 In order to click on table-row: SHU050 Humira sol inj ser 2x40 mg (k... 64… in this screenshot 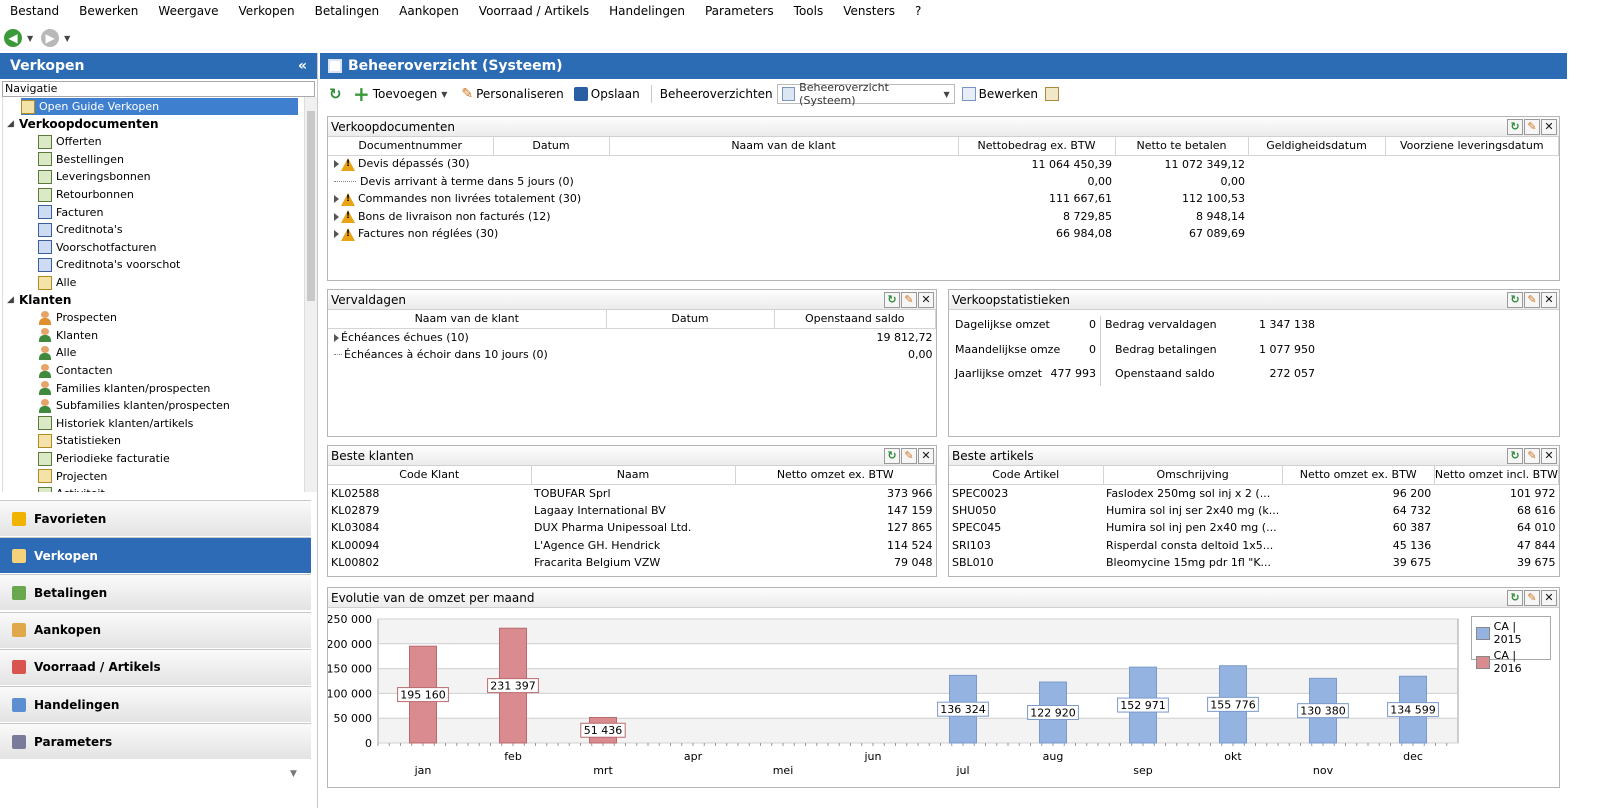, I will do `click(1254, 511)`.